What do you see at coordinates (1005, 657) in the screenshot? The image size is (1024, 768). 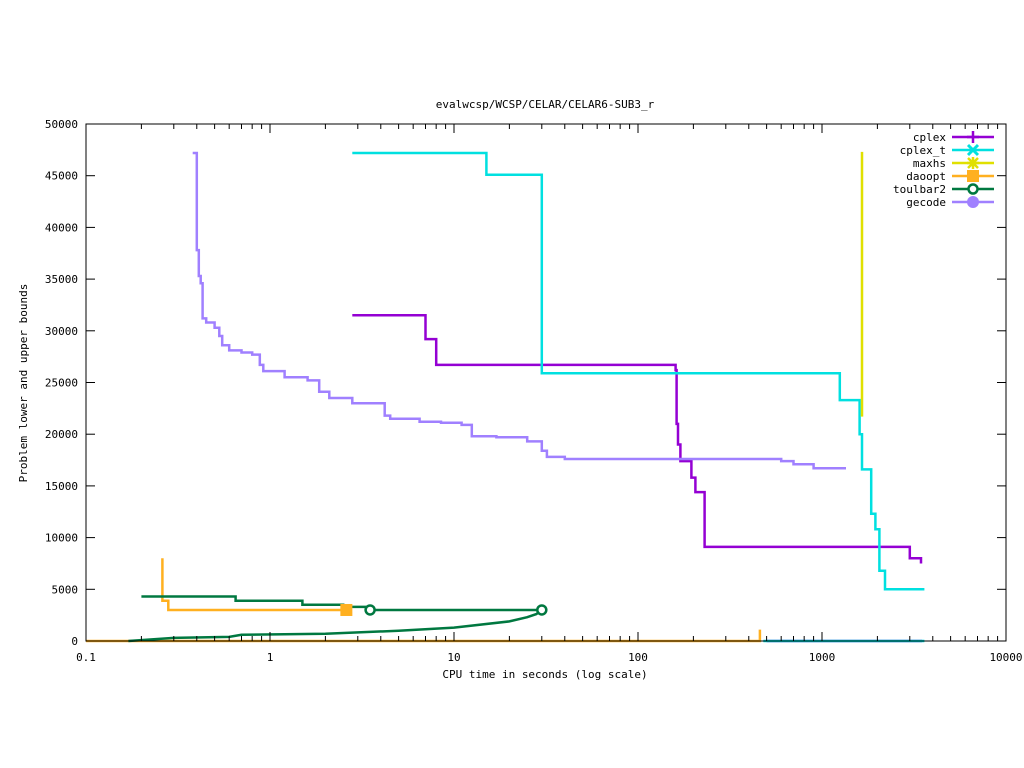 I see `x-tick-label: 10000` at bounding box center [1005, 657].